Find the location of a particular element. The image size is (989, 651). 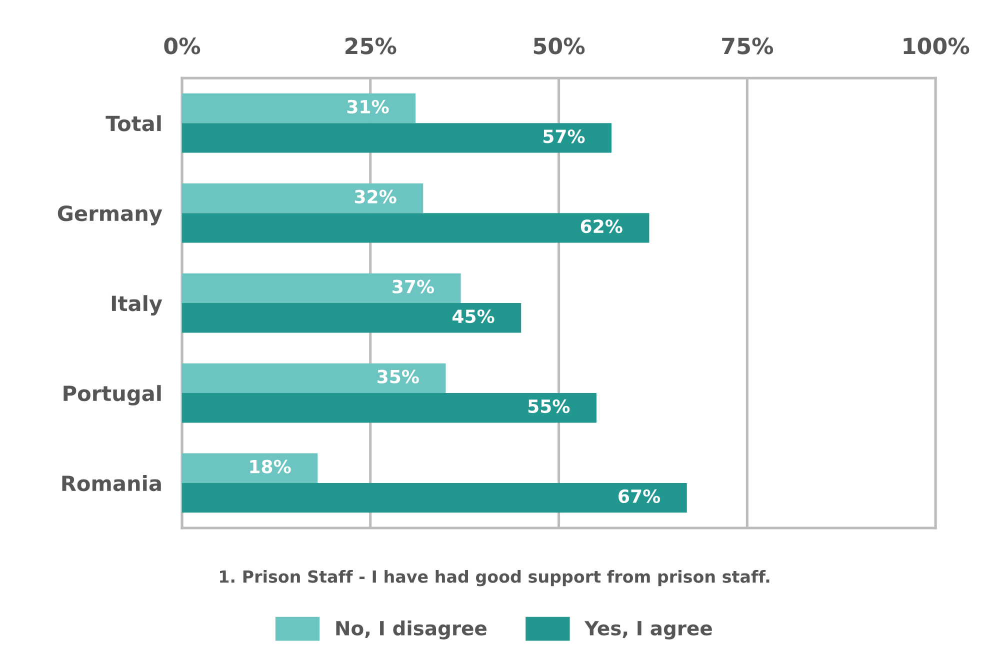

x-tick-label: 100% is located at coordinates (937, 46).